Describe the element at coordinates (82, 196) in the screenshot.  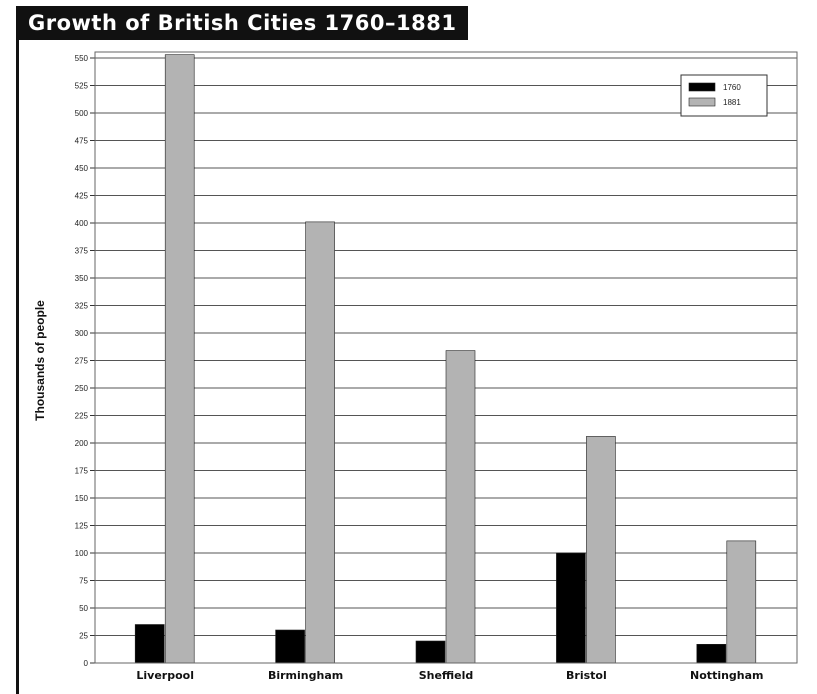
I see `y-tick-label: 425` at that location.